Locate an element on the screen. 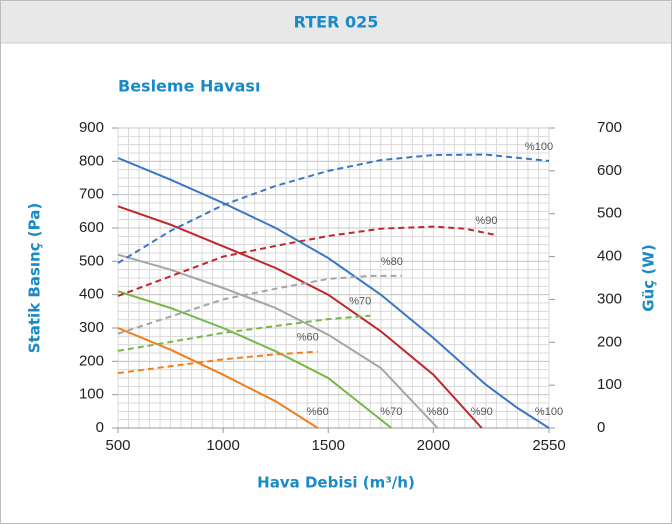  y-tick-label: 900 is located at coordinates (91, 127).